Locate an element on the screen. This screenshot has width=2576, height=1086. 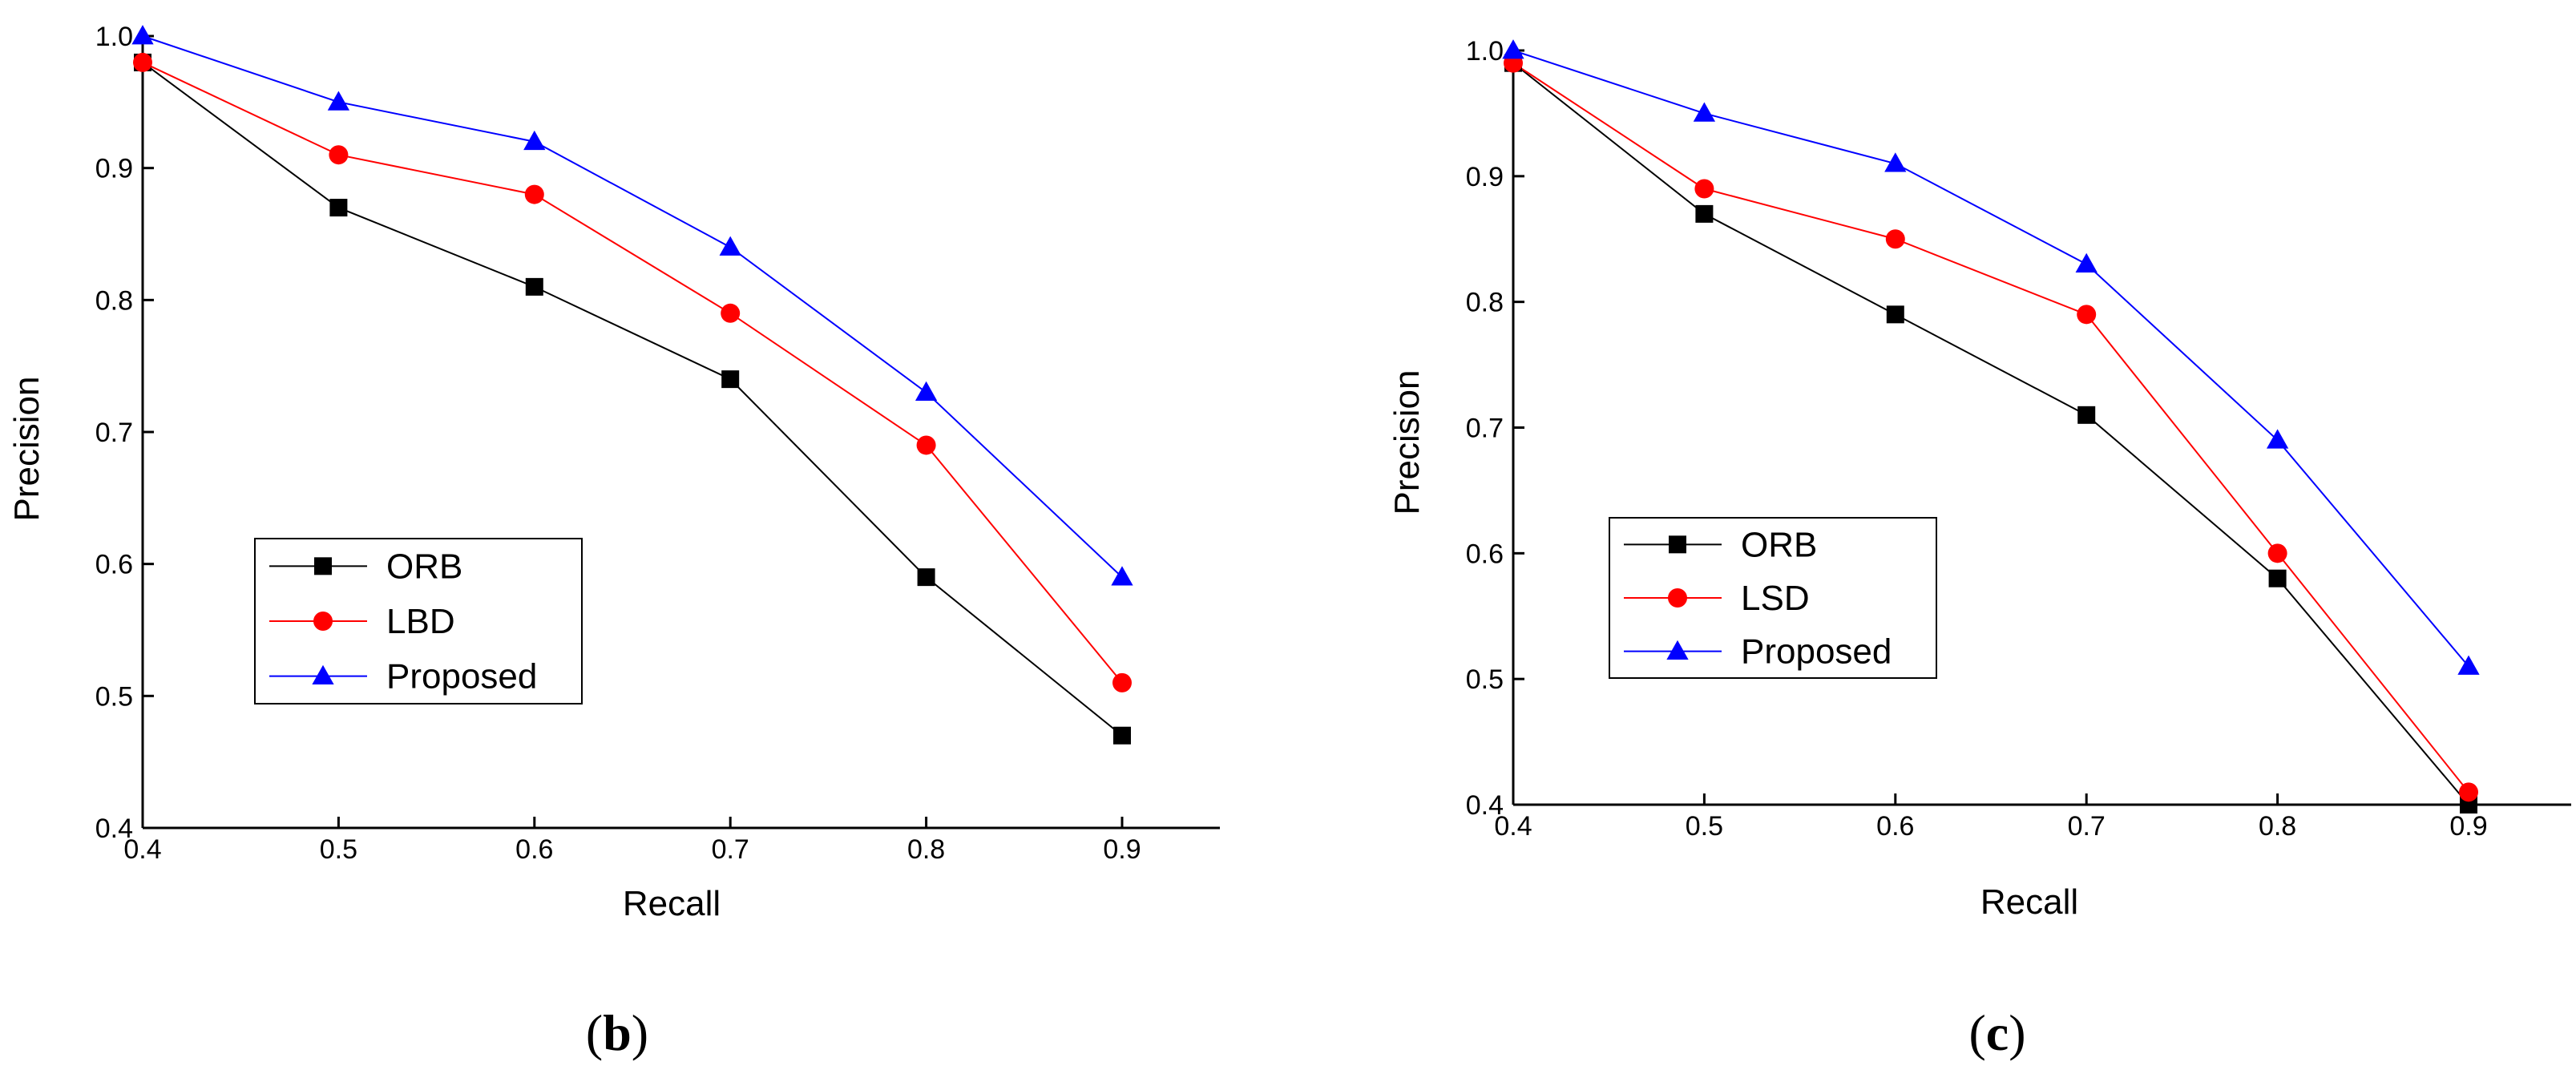
legend-label-lbd: LBD is located at coordinates (420, 621).